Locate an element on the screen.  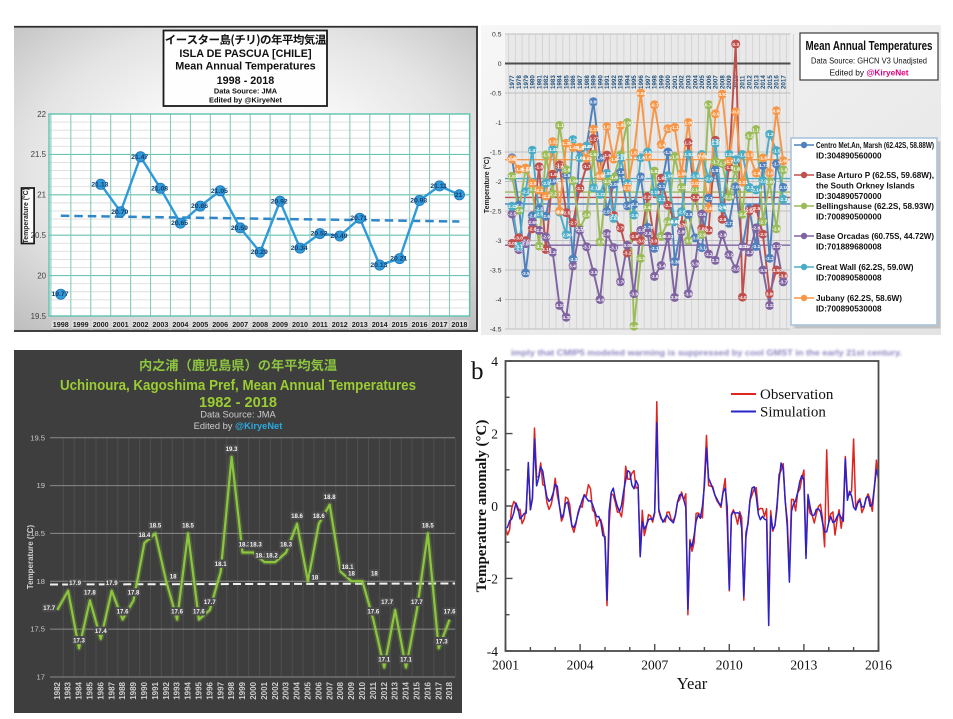
svg-text: Observation is located at coordinates (797, 395).